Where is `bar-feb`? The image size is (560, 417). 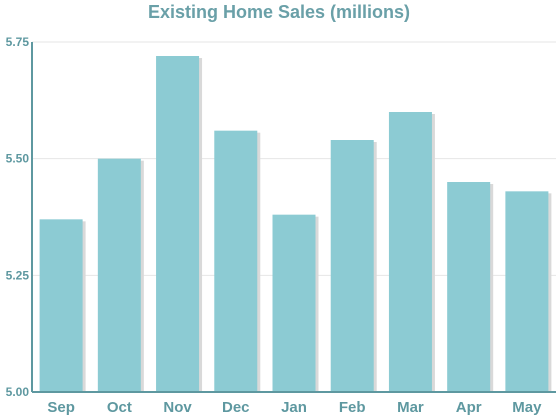 bar-feb is located at coordinates (352, 266).